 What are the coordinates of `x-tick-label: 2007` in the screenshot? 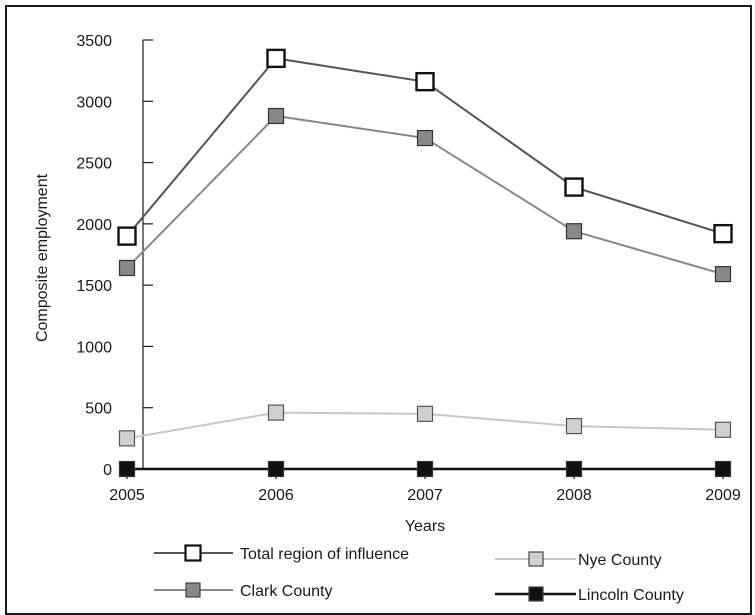 It's located at (425, 495).